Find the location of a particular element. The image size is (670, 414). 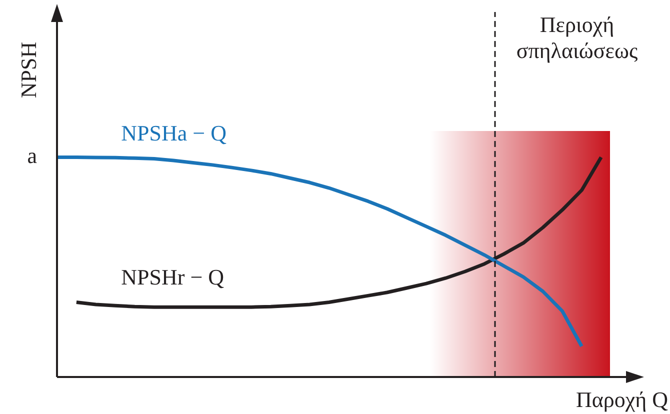

y-axis-title: NPSH is located at coordinates (28, 70).